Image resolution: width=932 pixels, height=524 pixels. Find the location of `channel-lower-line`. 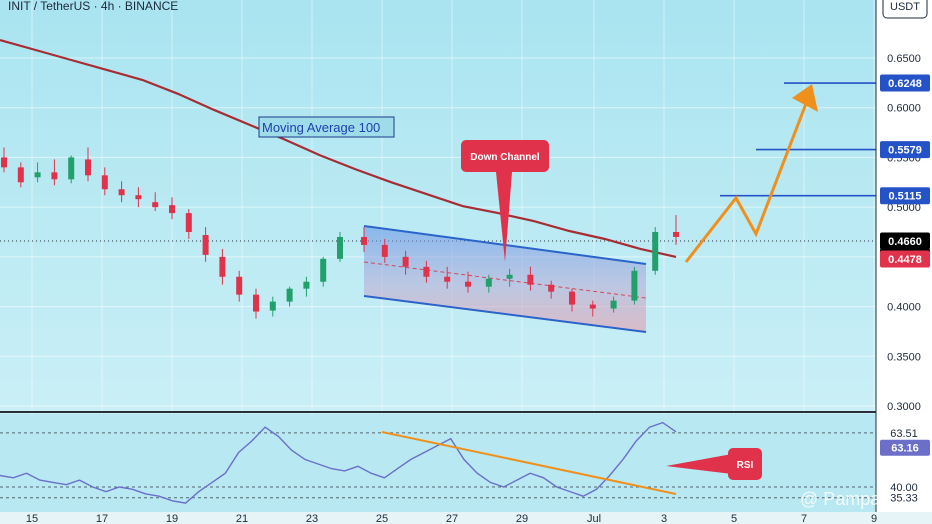

channel-lower-line is located at coordinates (505, 314).